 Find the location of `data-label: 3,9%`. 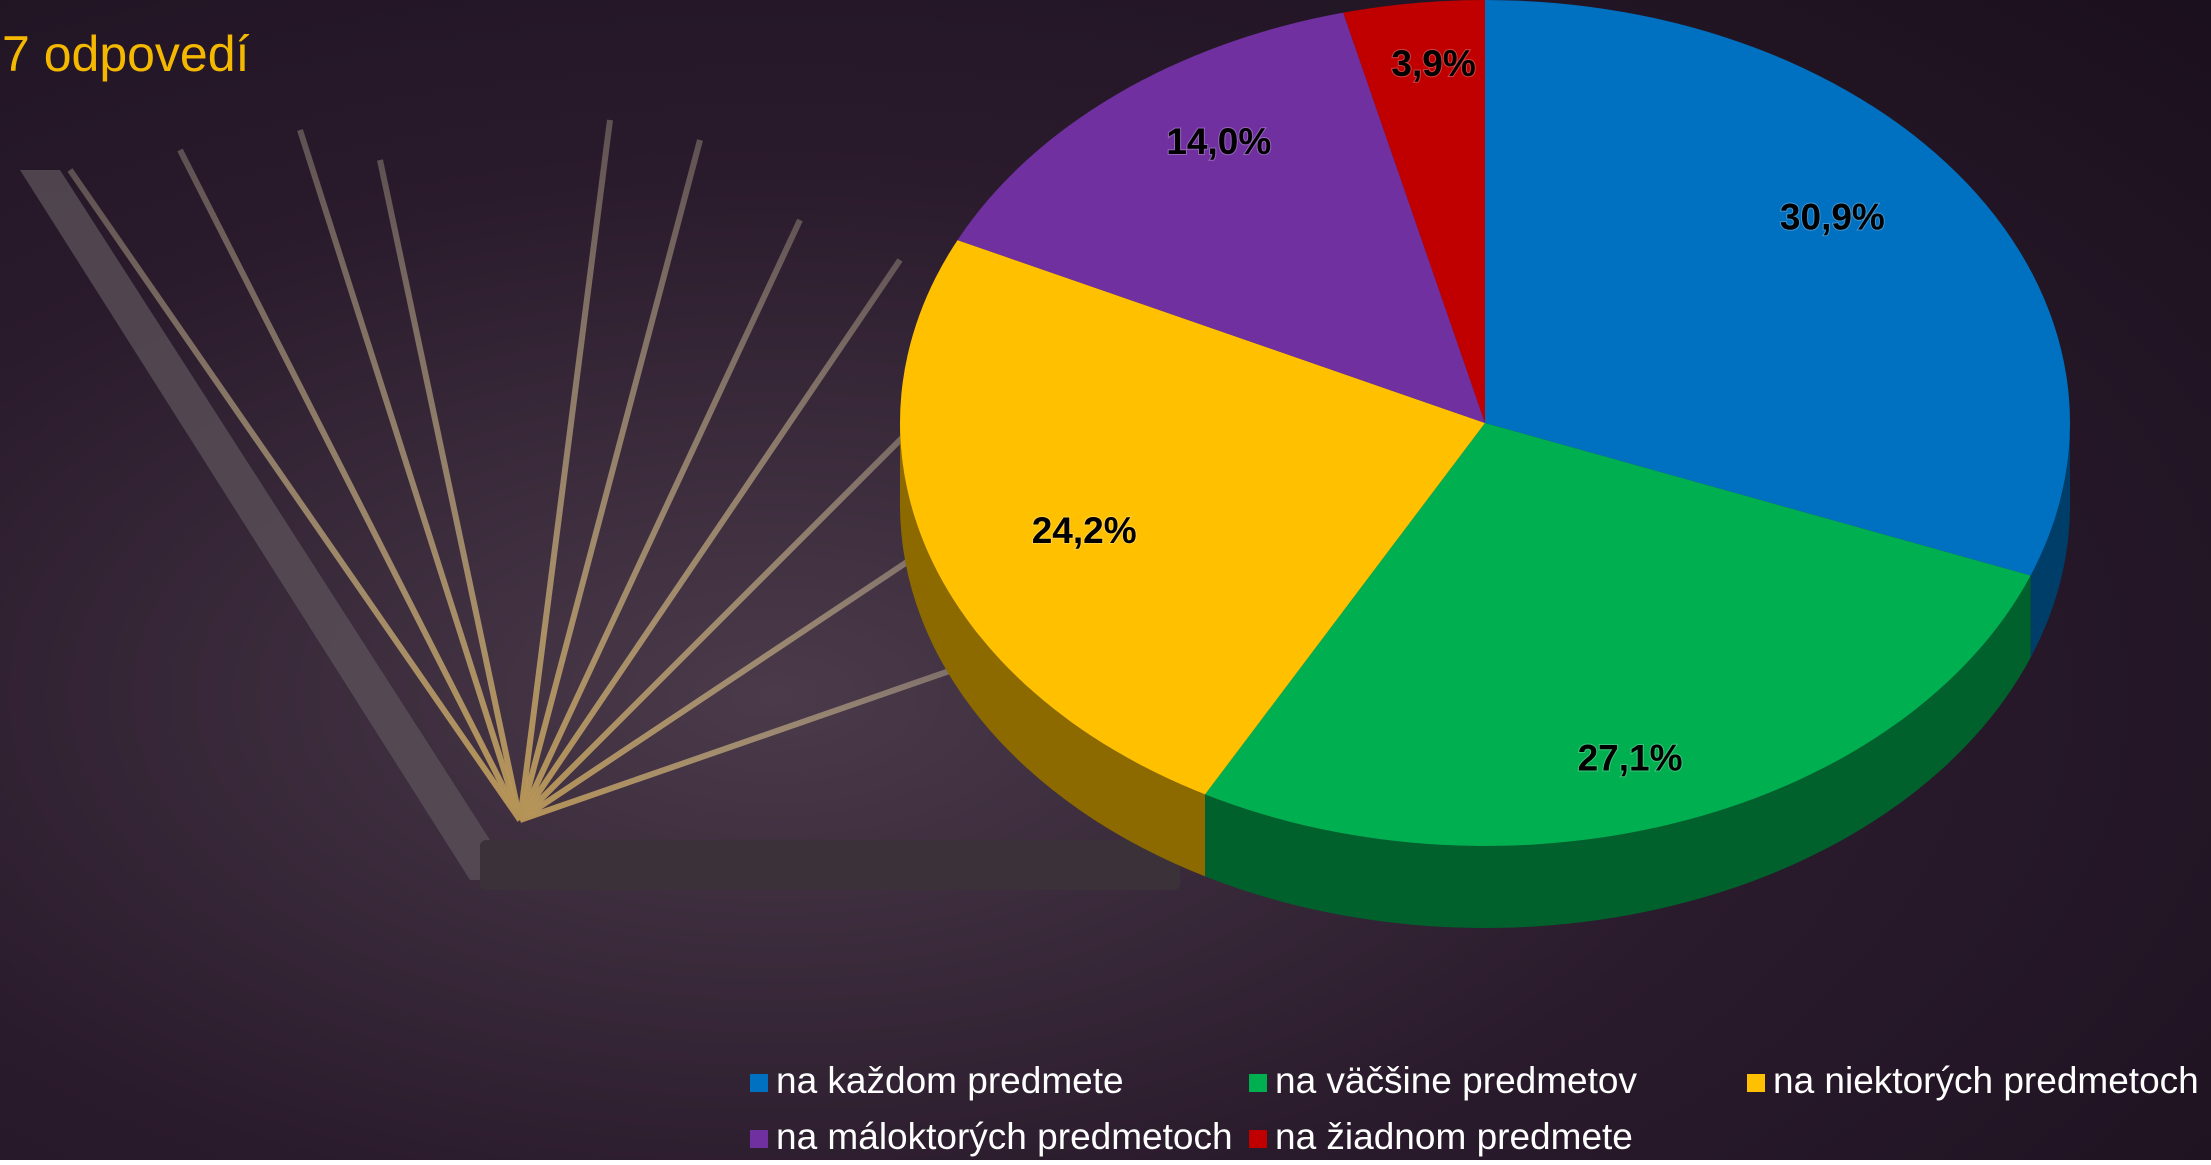

data-label: 3,9% is located at coordinates (1433, 63).